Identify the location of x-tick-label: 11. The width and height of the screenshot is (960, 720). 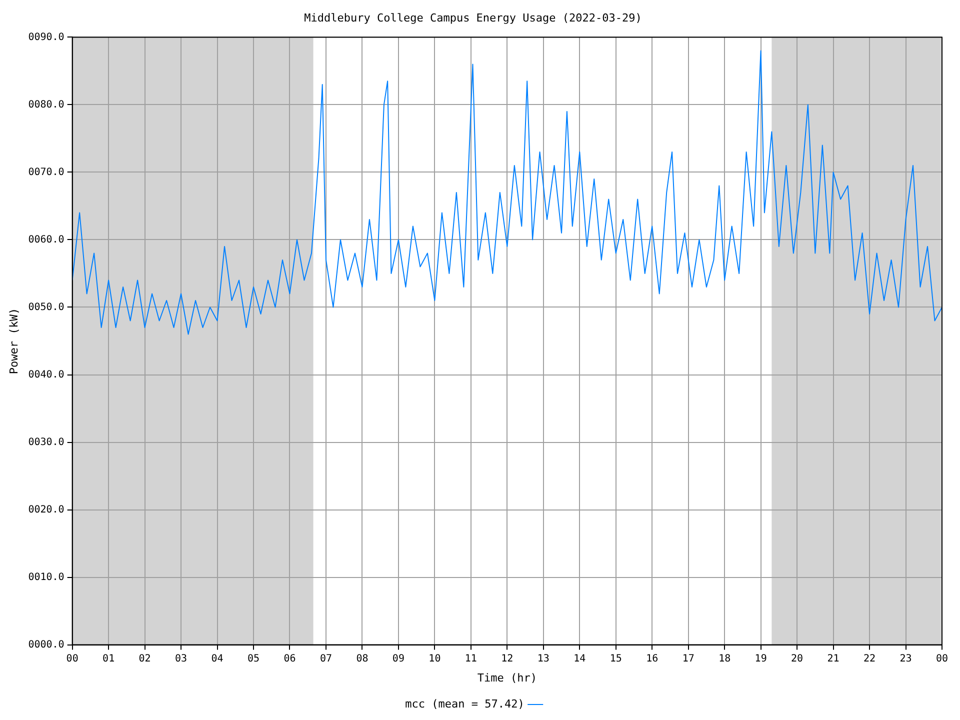
(470, 658).